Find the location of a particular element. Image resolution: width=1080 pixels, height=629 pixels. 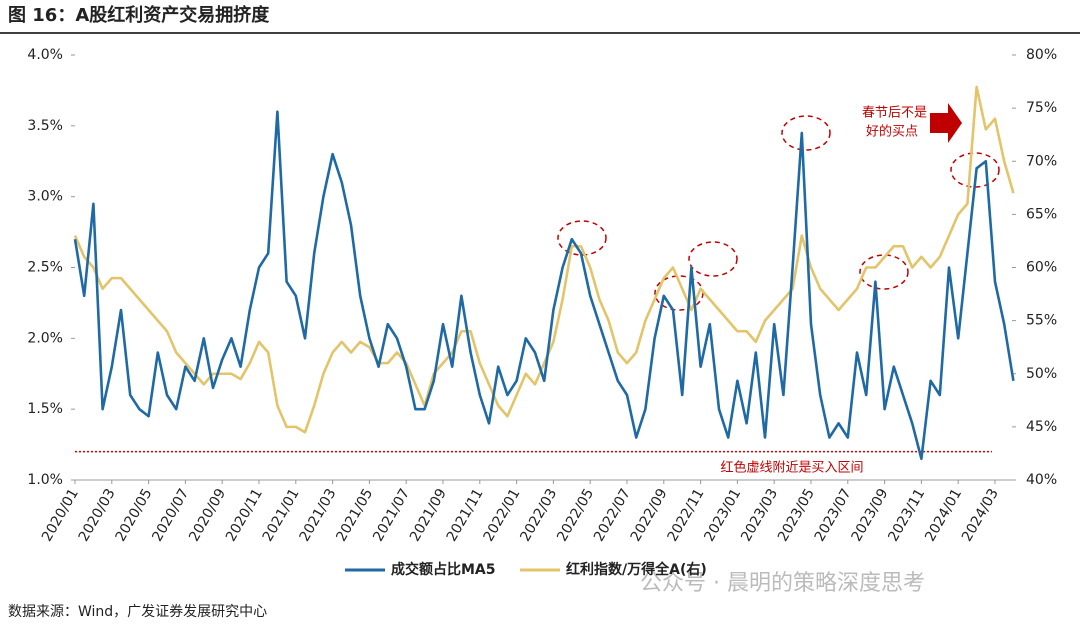

y-tick-label: 3.0% is located at coordinates (45, 197).